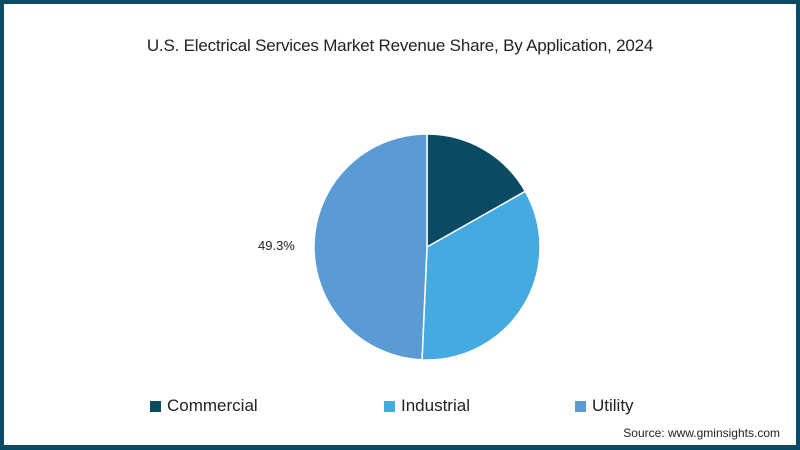 This screenshot has height=450, width=800. What do you see at coordinates (370, 247) in the screenshot?
I see `pie-slice-utility` at bounding box center [370, 247].